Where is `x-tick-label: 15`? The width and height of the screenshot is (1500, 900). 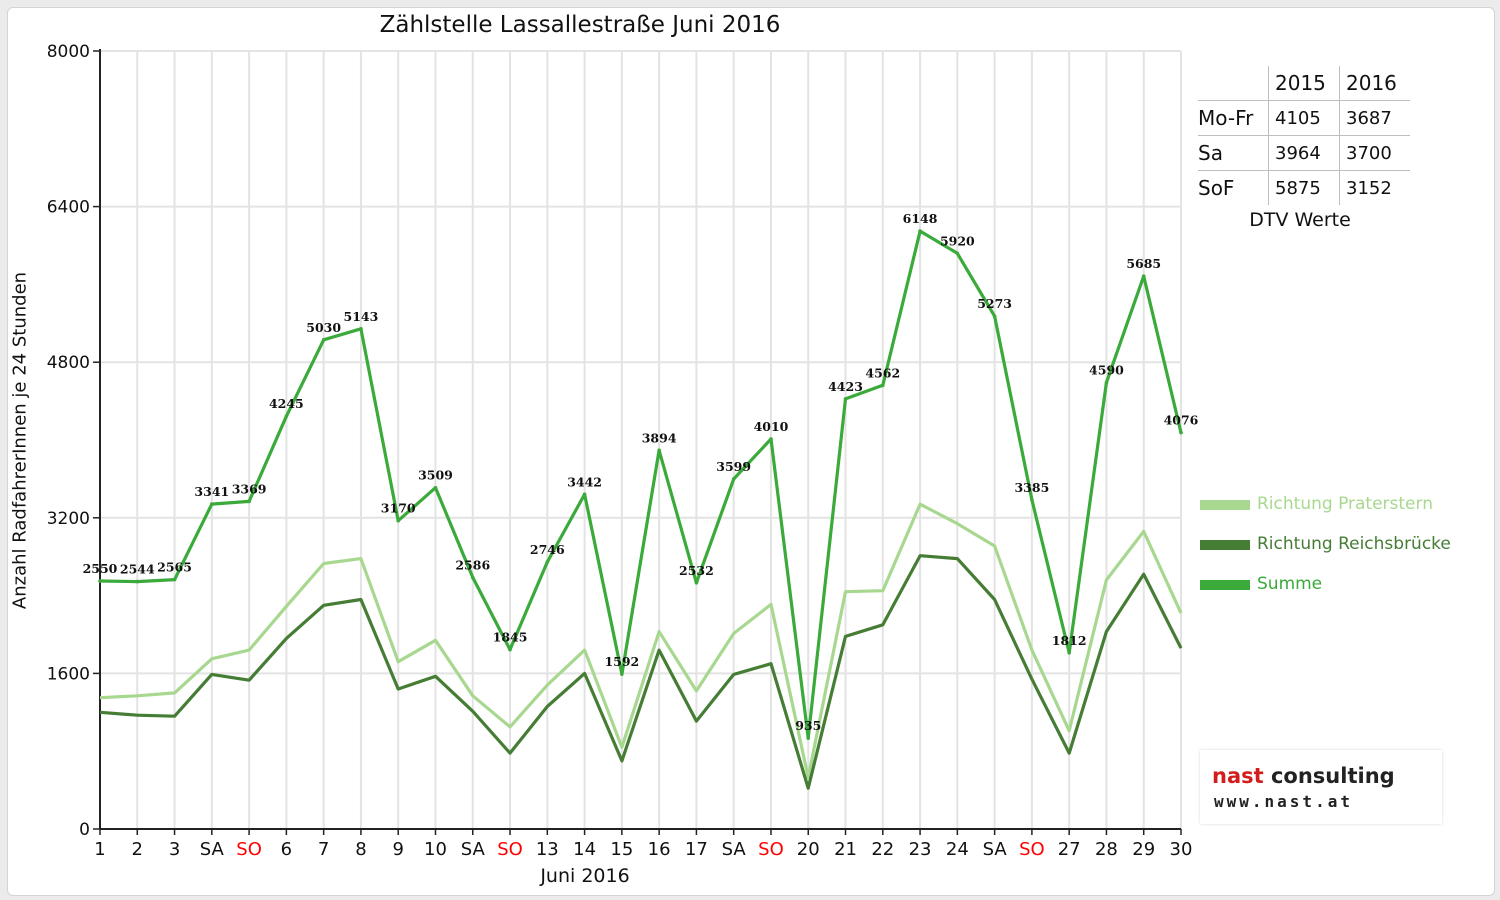
x-tick-label: 15 is located at coordinates (621, 849).